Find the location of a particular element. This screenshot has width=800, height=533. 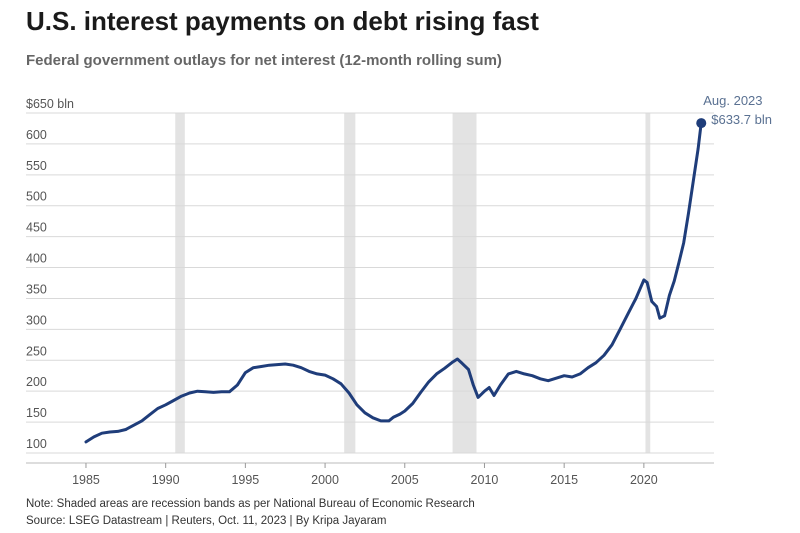

y-tick-label-500: 500 is located at coordinates (36, 197).